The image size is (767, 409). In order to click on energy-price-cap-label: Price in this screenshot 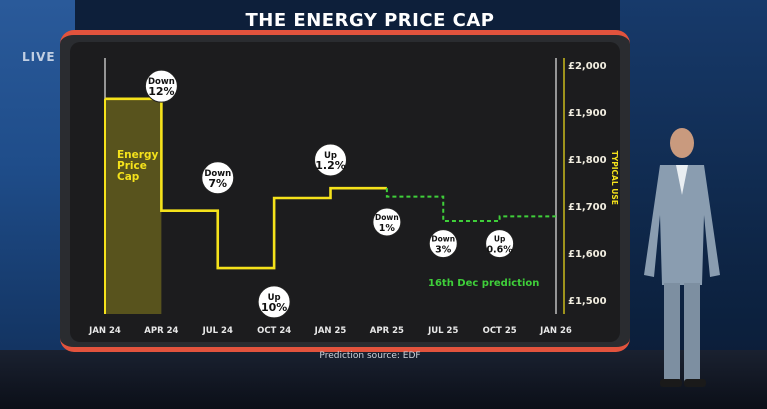, I will do `click(132, 166)`.